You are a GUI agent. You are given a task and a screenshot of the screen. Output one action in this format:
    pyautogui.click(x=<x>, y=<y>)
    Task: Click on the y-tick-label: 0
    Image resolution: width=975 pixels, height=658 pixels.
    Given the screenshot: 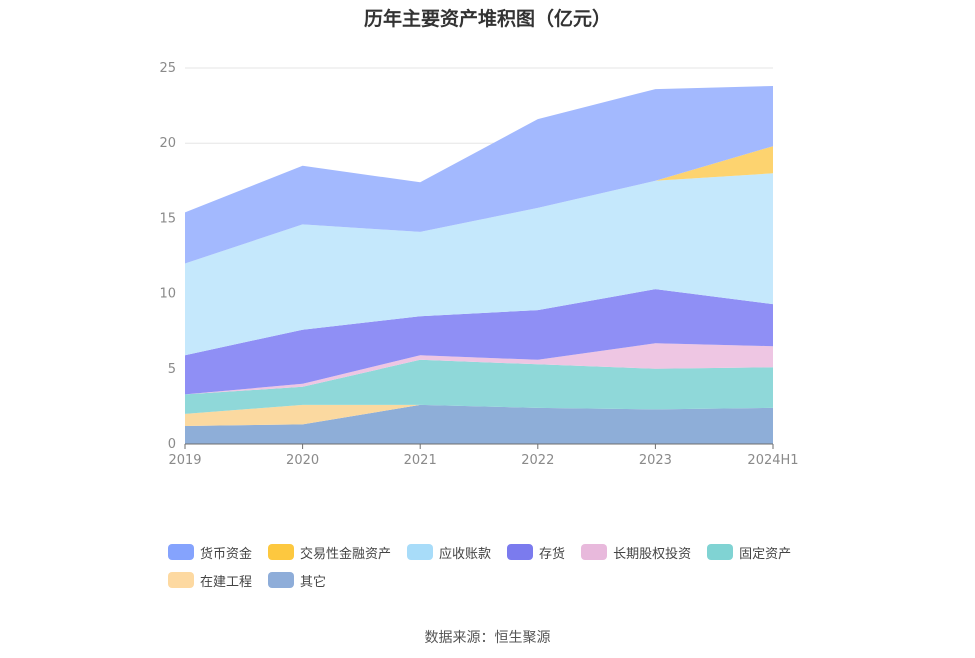 What is the action you would take?
    pyautogui.click(x=172, y=444)
    